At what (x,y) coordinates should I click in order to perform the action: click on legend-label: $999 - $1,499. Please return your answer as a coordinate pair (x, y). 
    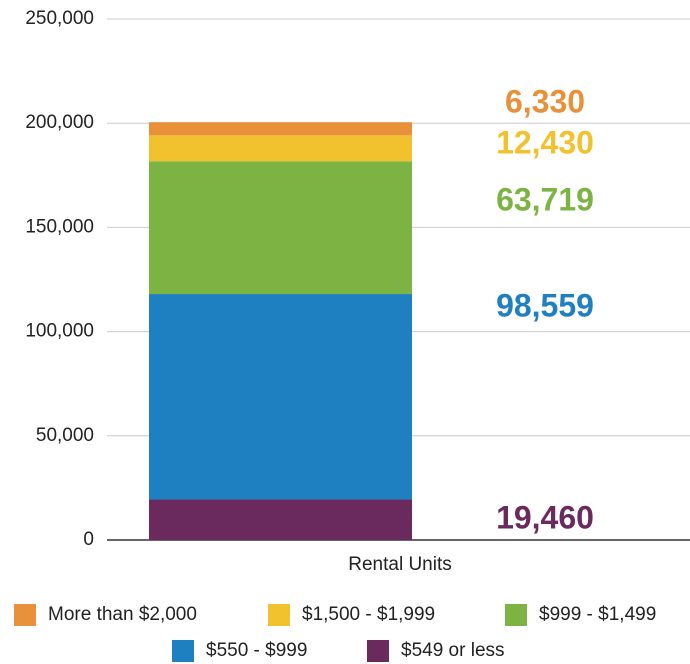
    Looking at the image, I should click on (597, 614).